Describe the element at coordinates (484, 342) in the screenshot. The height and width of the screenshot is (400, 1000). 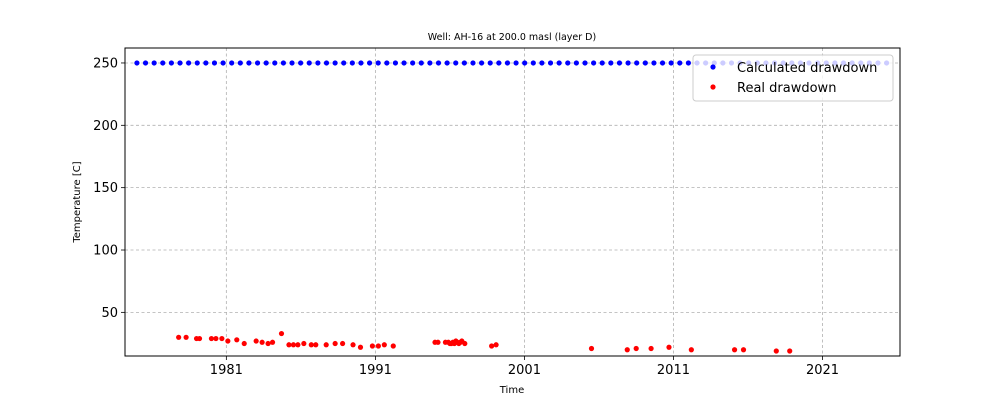
I see `real-drawdown-series` at that location.